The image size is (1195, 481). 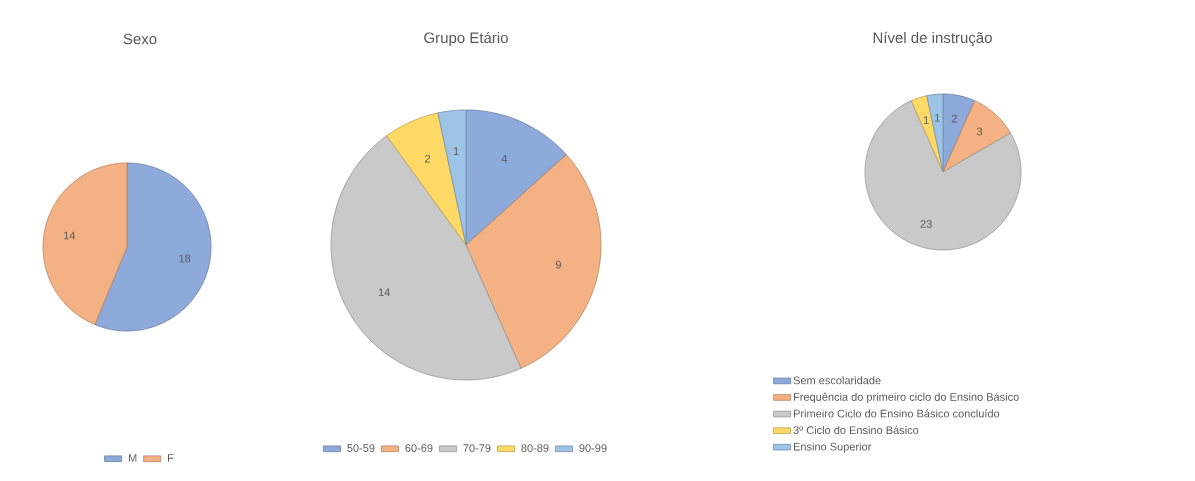 What do you see at coordinates (979, 131) in the screenshot?
I see `data-label: 3` at bounding box center [979, 131].